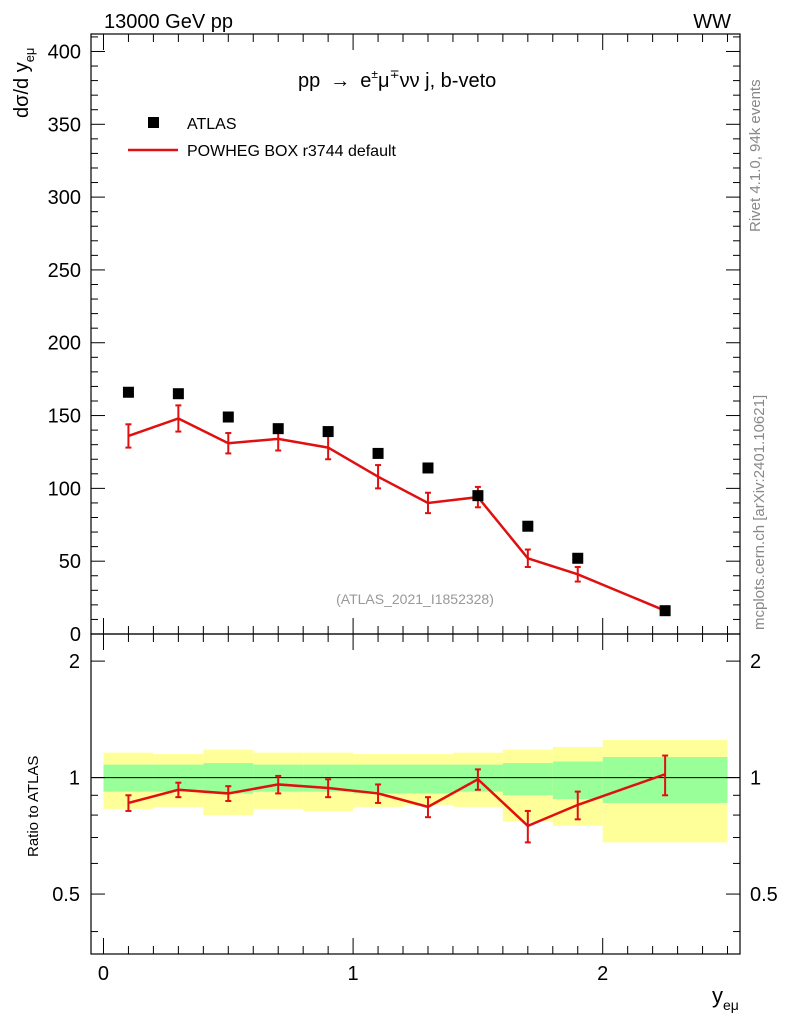 This screenshot has width=786, height=1024. I want to click on x-tick-labels: 0 1 2, so click(353, 974).